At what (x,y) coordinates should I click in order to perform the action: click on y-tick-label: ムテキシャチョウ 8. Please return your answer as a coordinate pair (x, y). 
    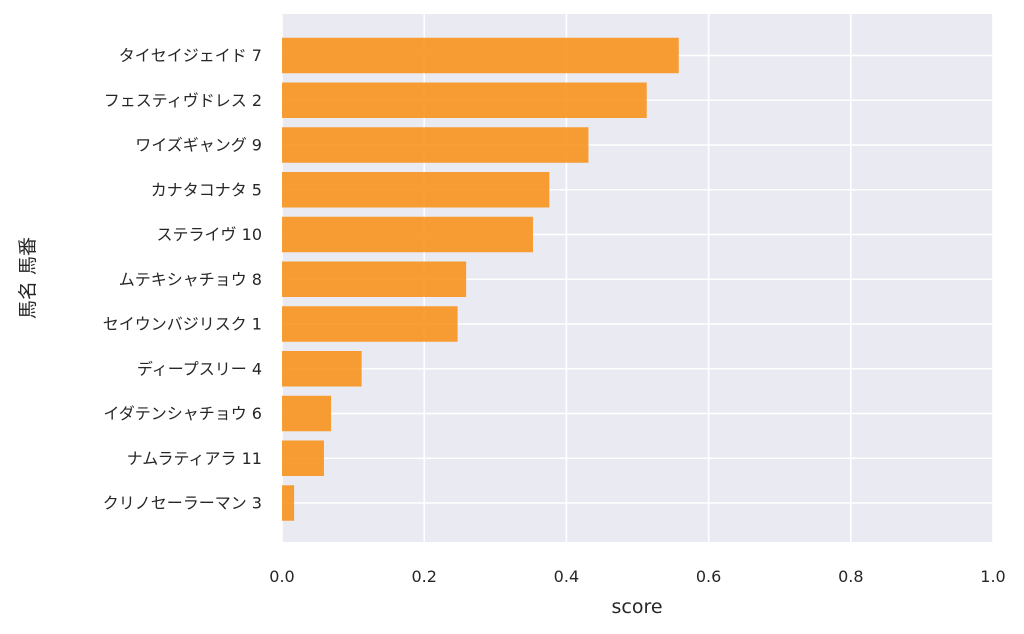
    Looking at the image, I should click on (190, 279).